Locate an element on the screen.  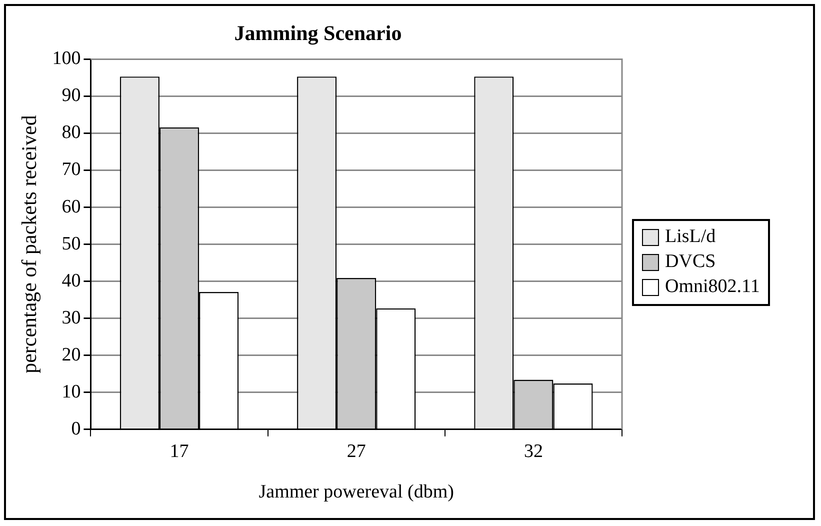
y-tick-label: 40 is located at coordinates (71, 281).